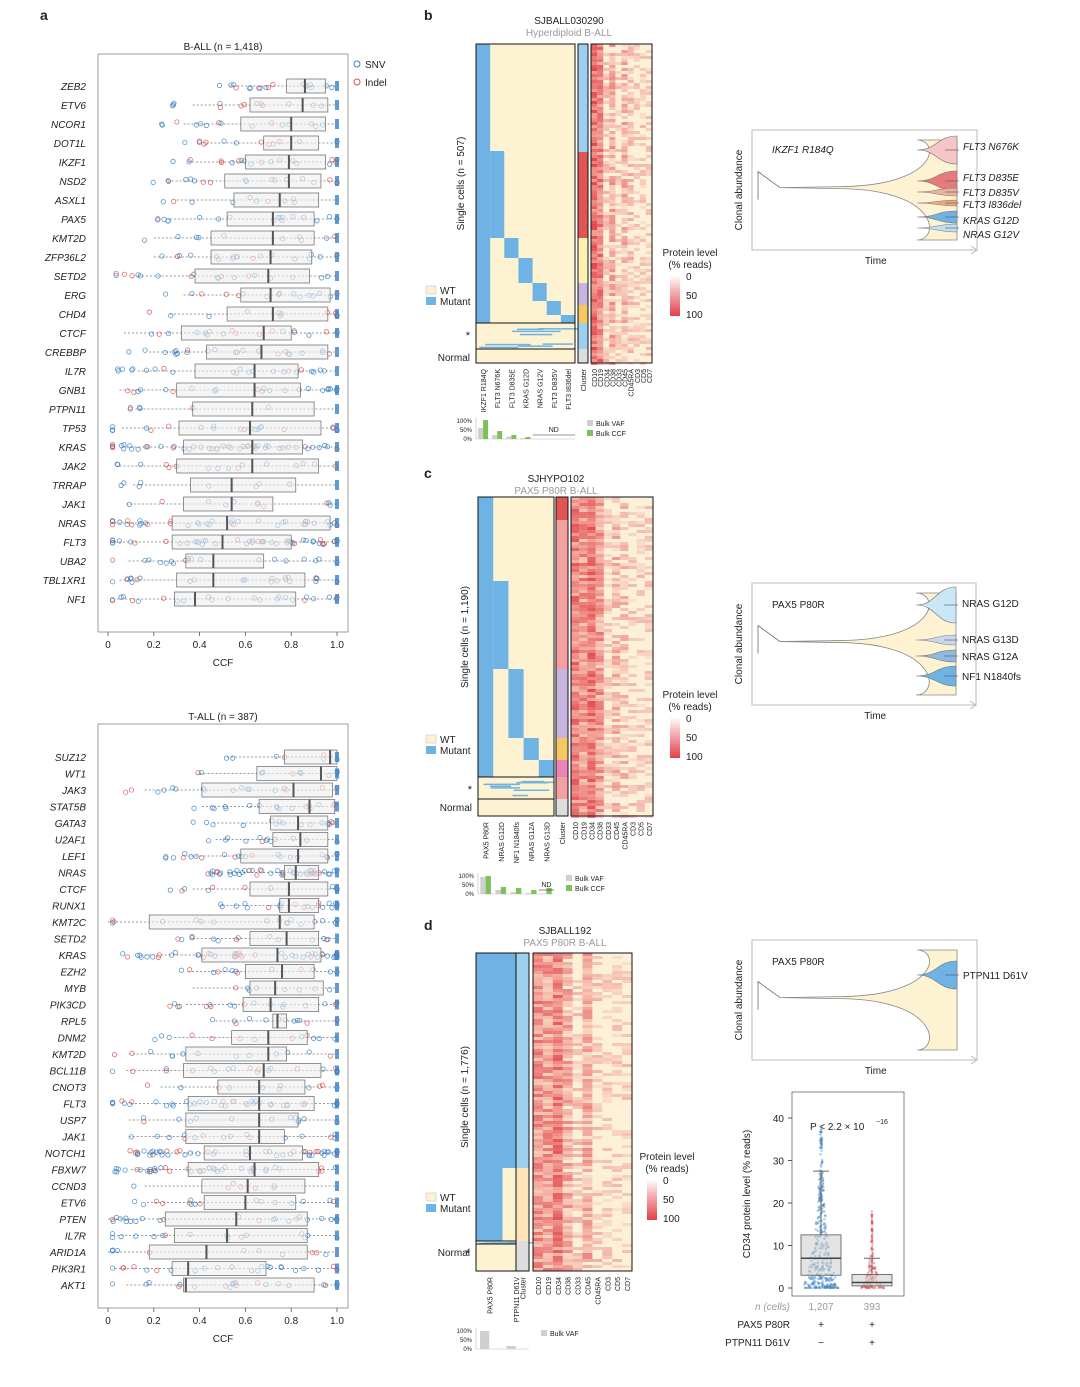 This screenshot has width=1080, height=1387. I want to click on iqr-box, so click(252, 276).